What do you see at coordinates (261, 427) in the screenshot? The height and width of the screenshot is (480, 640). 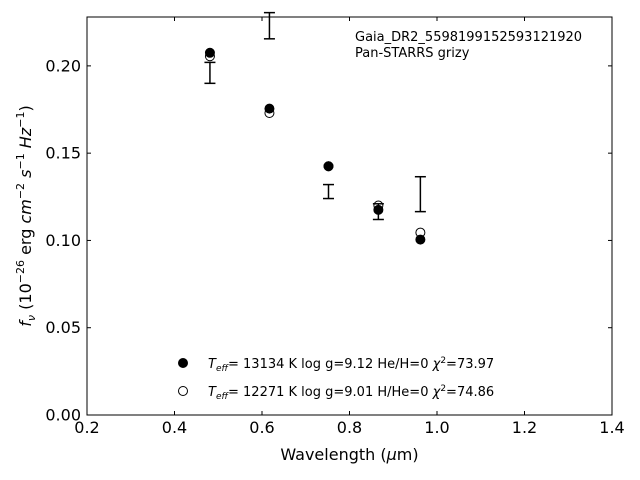 I see `x-tick-label-2: 0.6` at bounding box center [261, 427].